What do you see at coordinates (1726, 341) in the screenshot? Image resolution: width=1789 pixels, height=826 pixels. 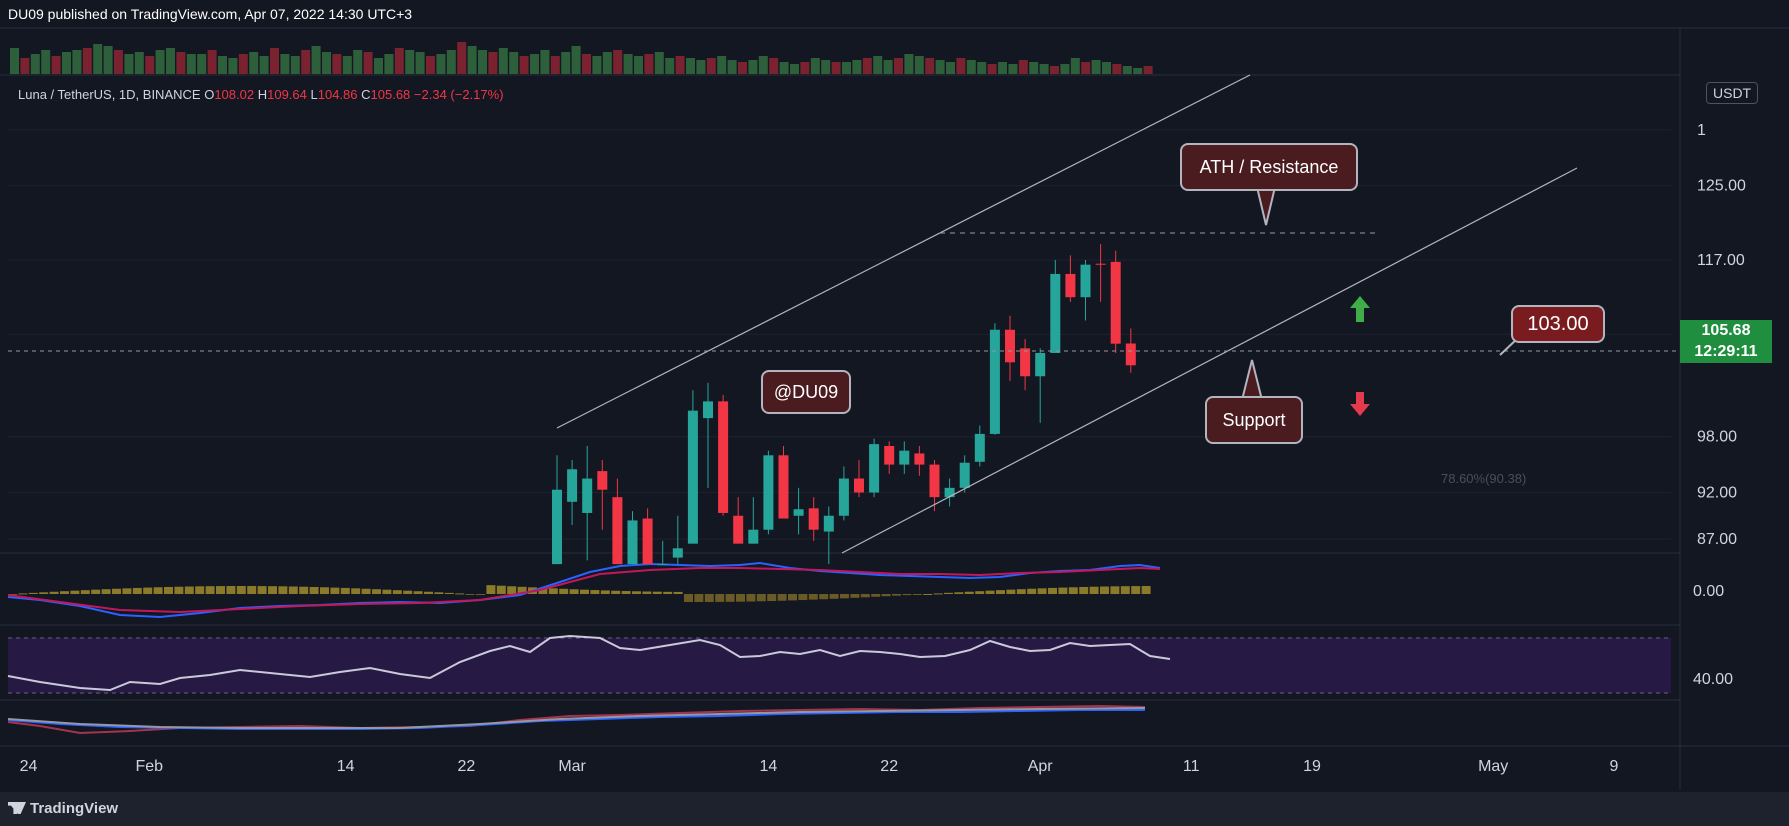 I see `last-price-label: 105.68 12:29:11` at bounding box center [1726, 341].